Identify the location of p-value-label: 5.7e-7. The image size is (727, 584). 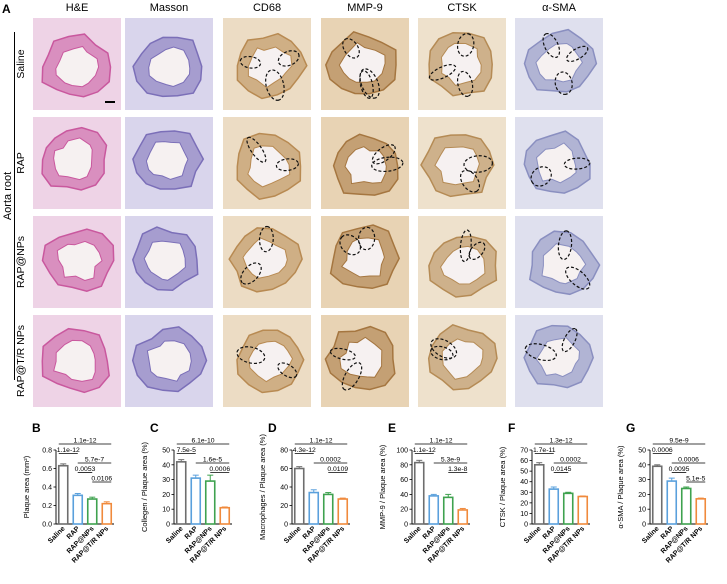
(94, 460).